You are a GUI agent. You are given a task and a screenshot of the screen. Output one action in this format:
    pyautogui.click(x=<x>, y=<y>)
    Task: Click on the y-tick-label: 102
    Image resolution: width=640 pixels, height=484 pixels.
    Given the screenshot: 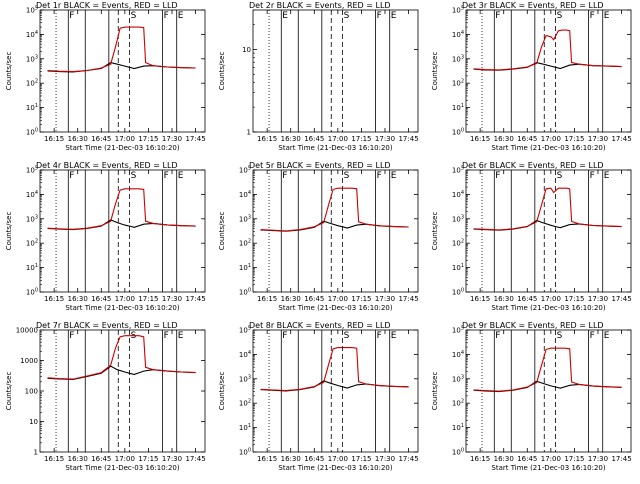 What is the action you would take?
    pyautogui.click(x=458, y=83)
    